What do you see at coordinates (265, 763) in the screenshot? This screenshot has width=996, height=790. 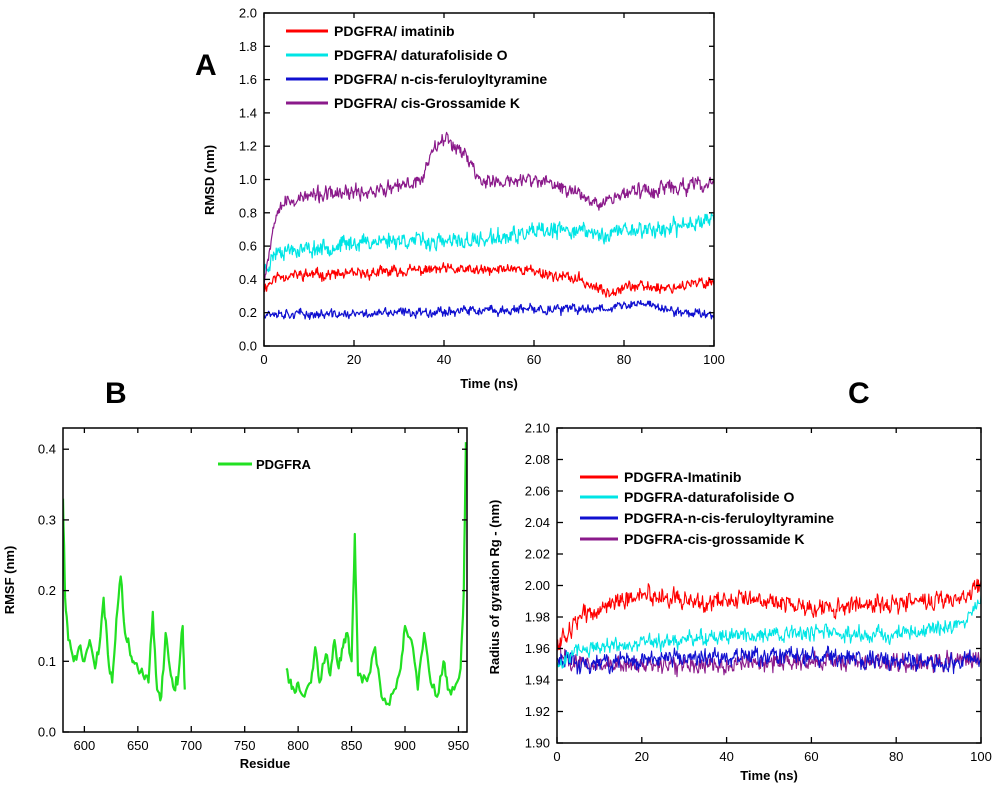 I see `panel-b-x-label: Residue` at bounding box center [265, 763].